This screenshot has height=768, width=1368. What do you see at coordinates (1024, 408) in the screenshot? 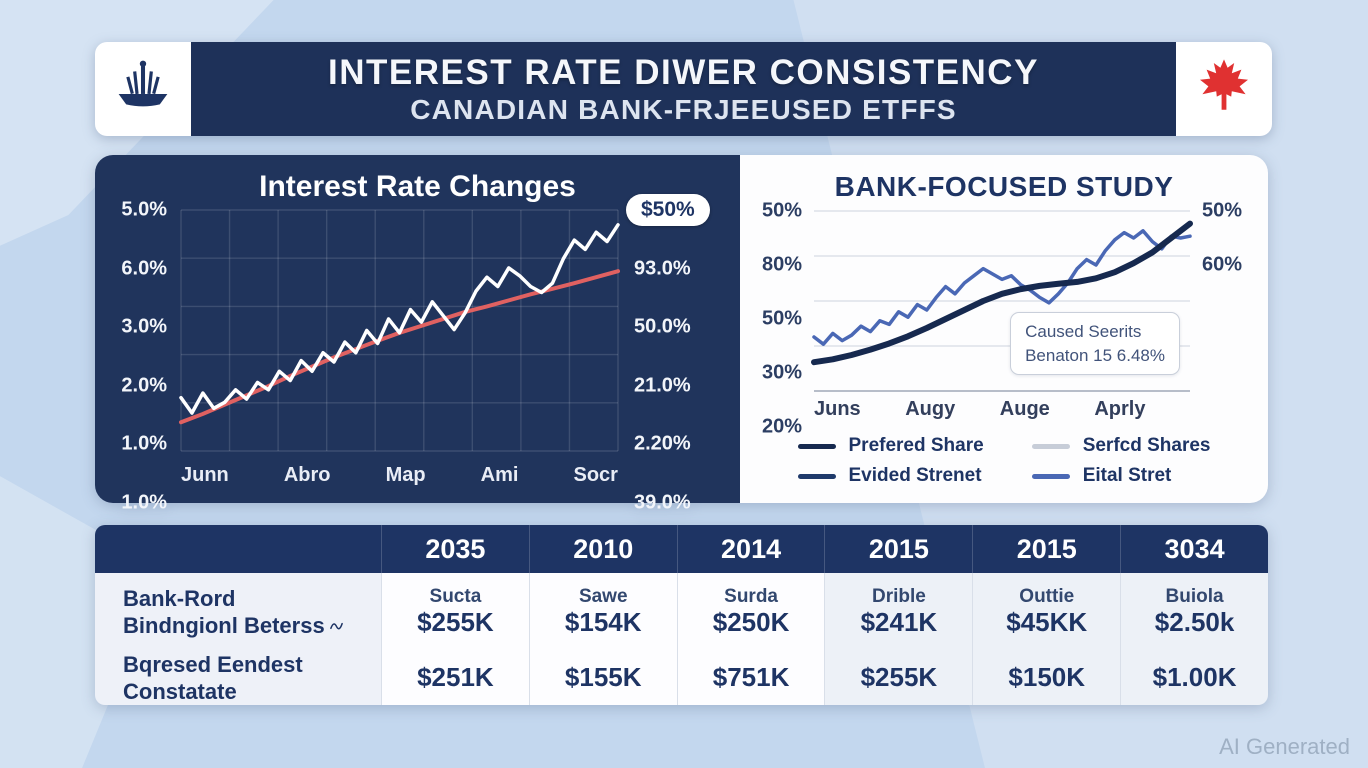
I see `x-tick: Auge` at bounding box center [1024, 408].